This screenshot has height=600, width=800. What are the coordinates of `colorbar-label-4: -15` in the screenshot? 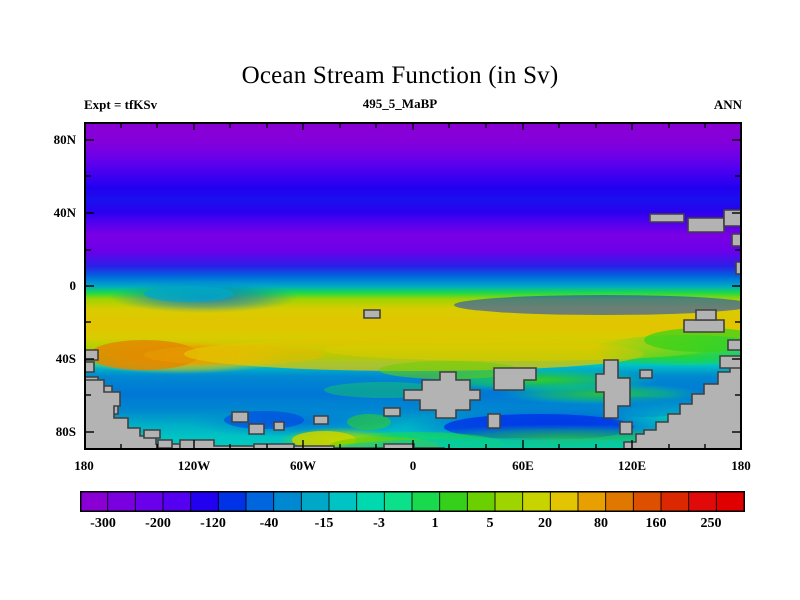 It's located at (324, 523).